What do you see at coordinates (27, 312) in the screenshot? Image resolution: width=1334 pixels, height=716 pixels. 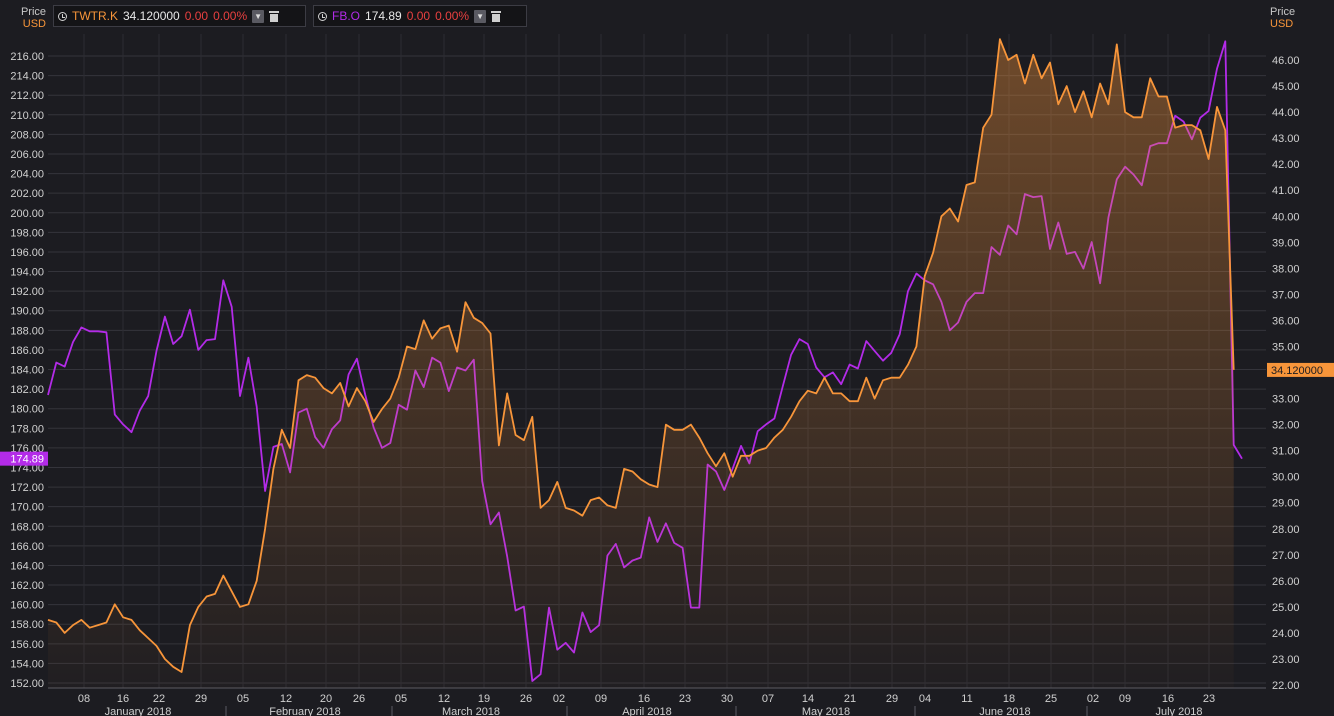 I see `left-tick-label: 190.00` at bounding box center [27, 312].